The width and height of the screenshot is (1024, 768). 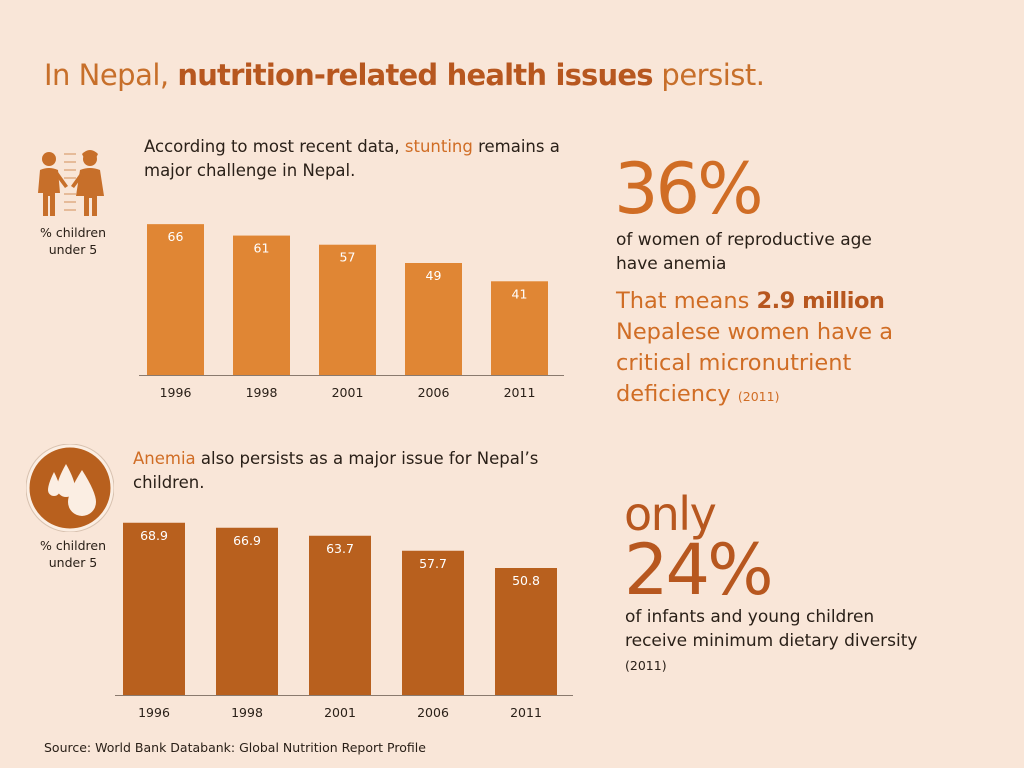 I want to click on stunting-value-label: 57, so click(x=348, y=257).